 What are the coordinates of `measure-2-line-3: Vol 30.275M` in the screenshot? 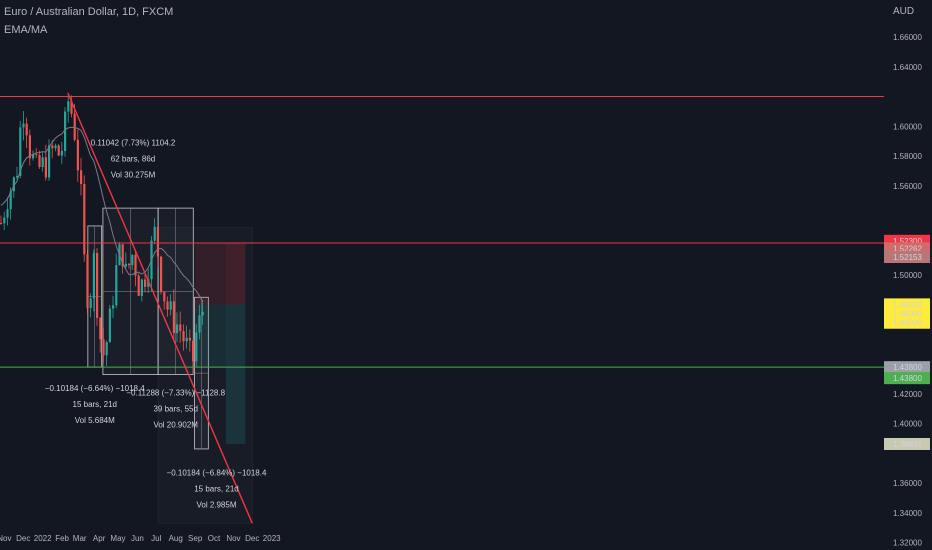 It's located at (133, 175).